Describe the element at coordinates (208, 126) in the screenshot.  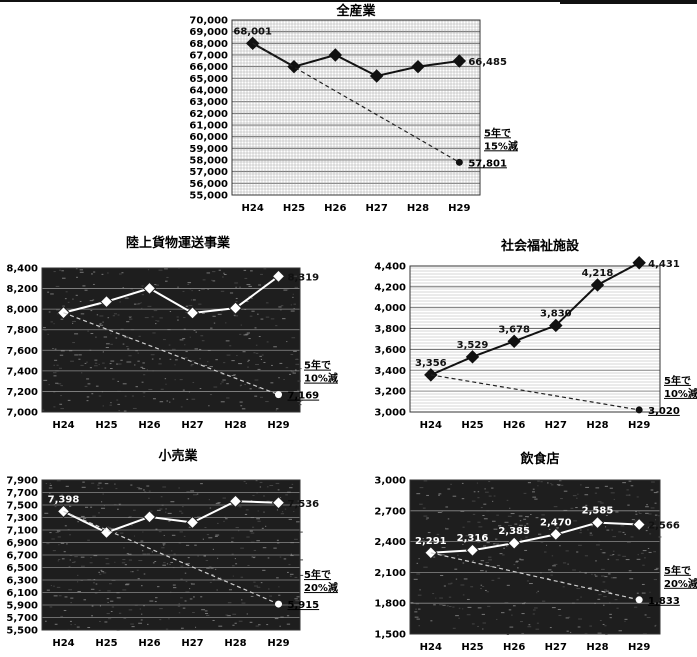
I see `y-tick-label: 61,000` at that location.